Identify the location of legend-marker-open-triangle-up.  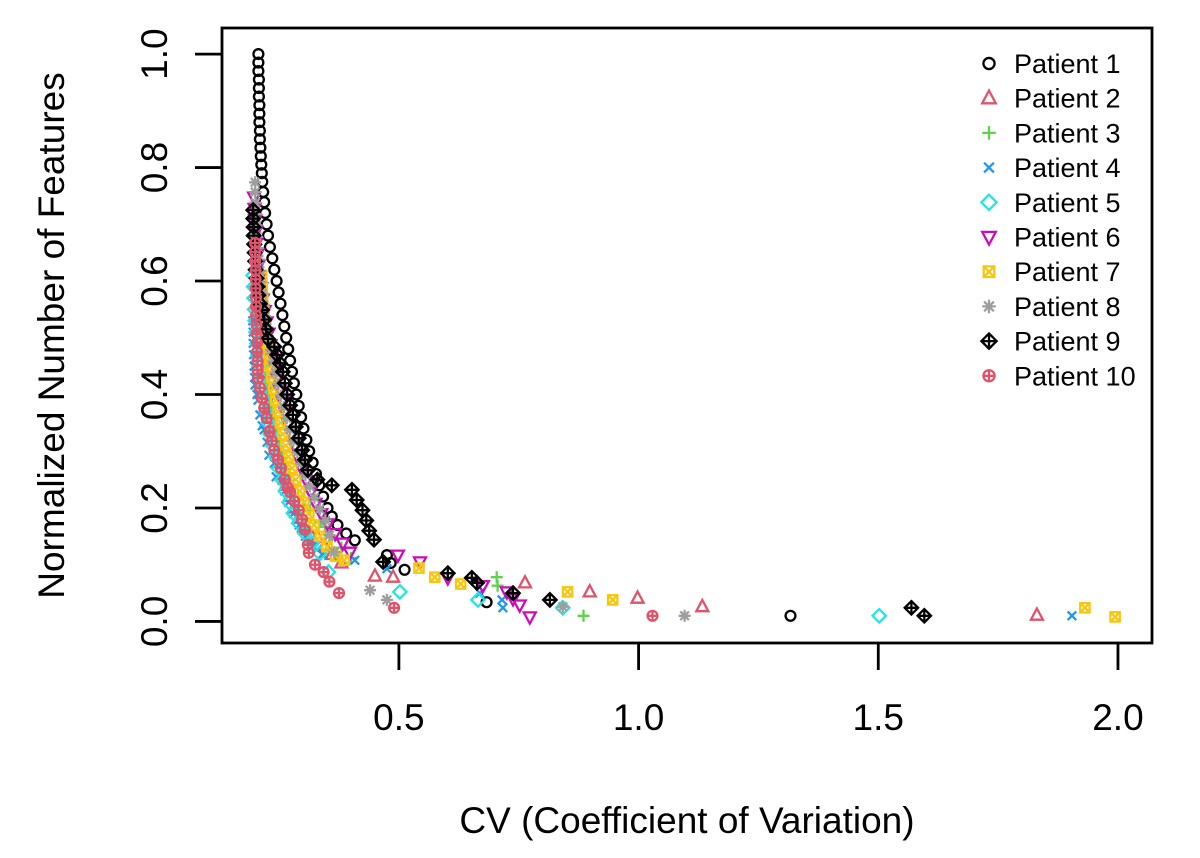
(989, 96).